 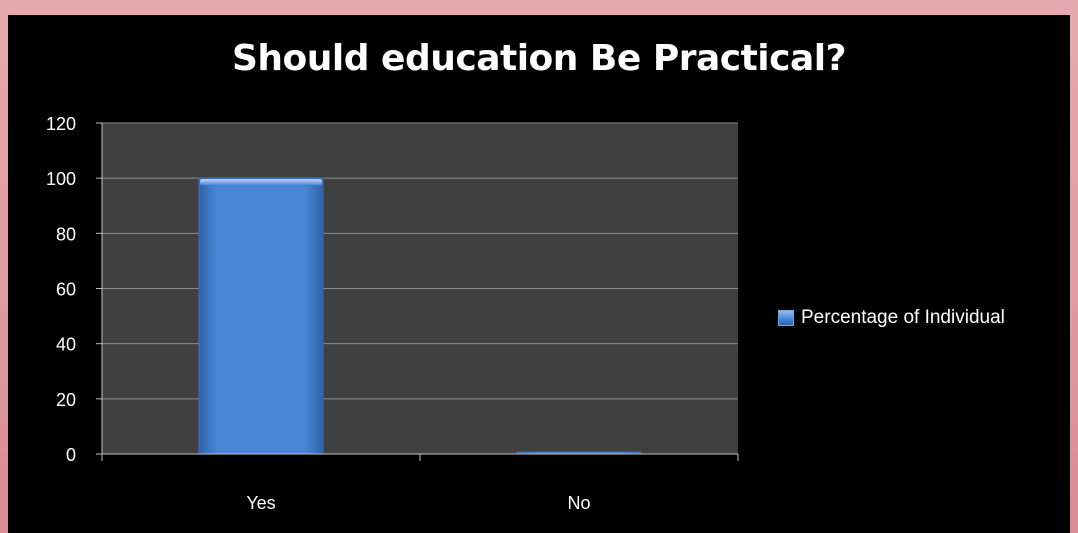 What do you see at coordinates (71, 455) in the screenshot?
I see `y-tick-label: 0` at bounding box center [71, 455].